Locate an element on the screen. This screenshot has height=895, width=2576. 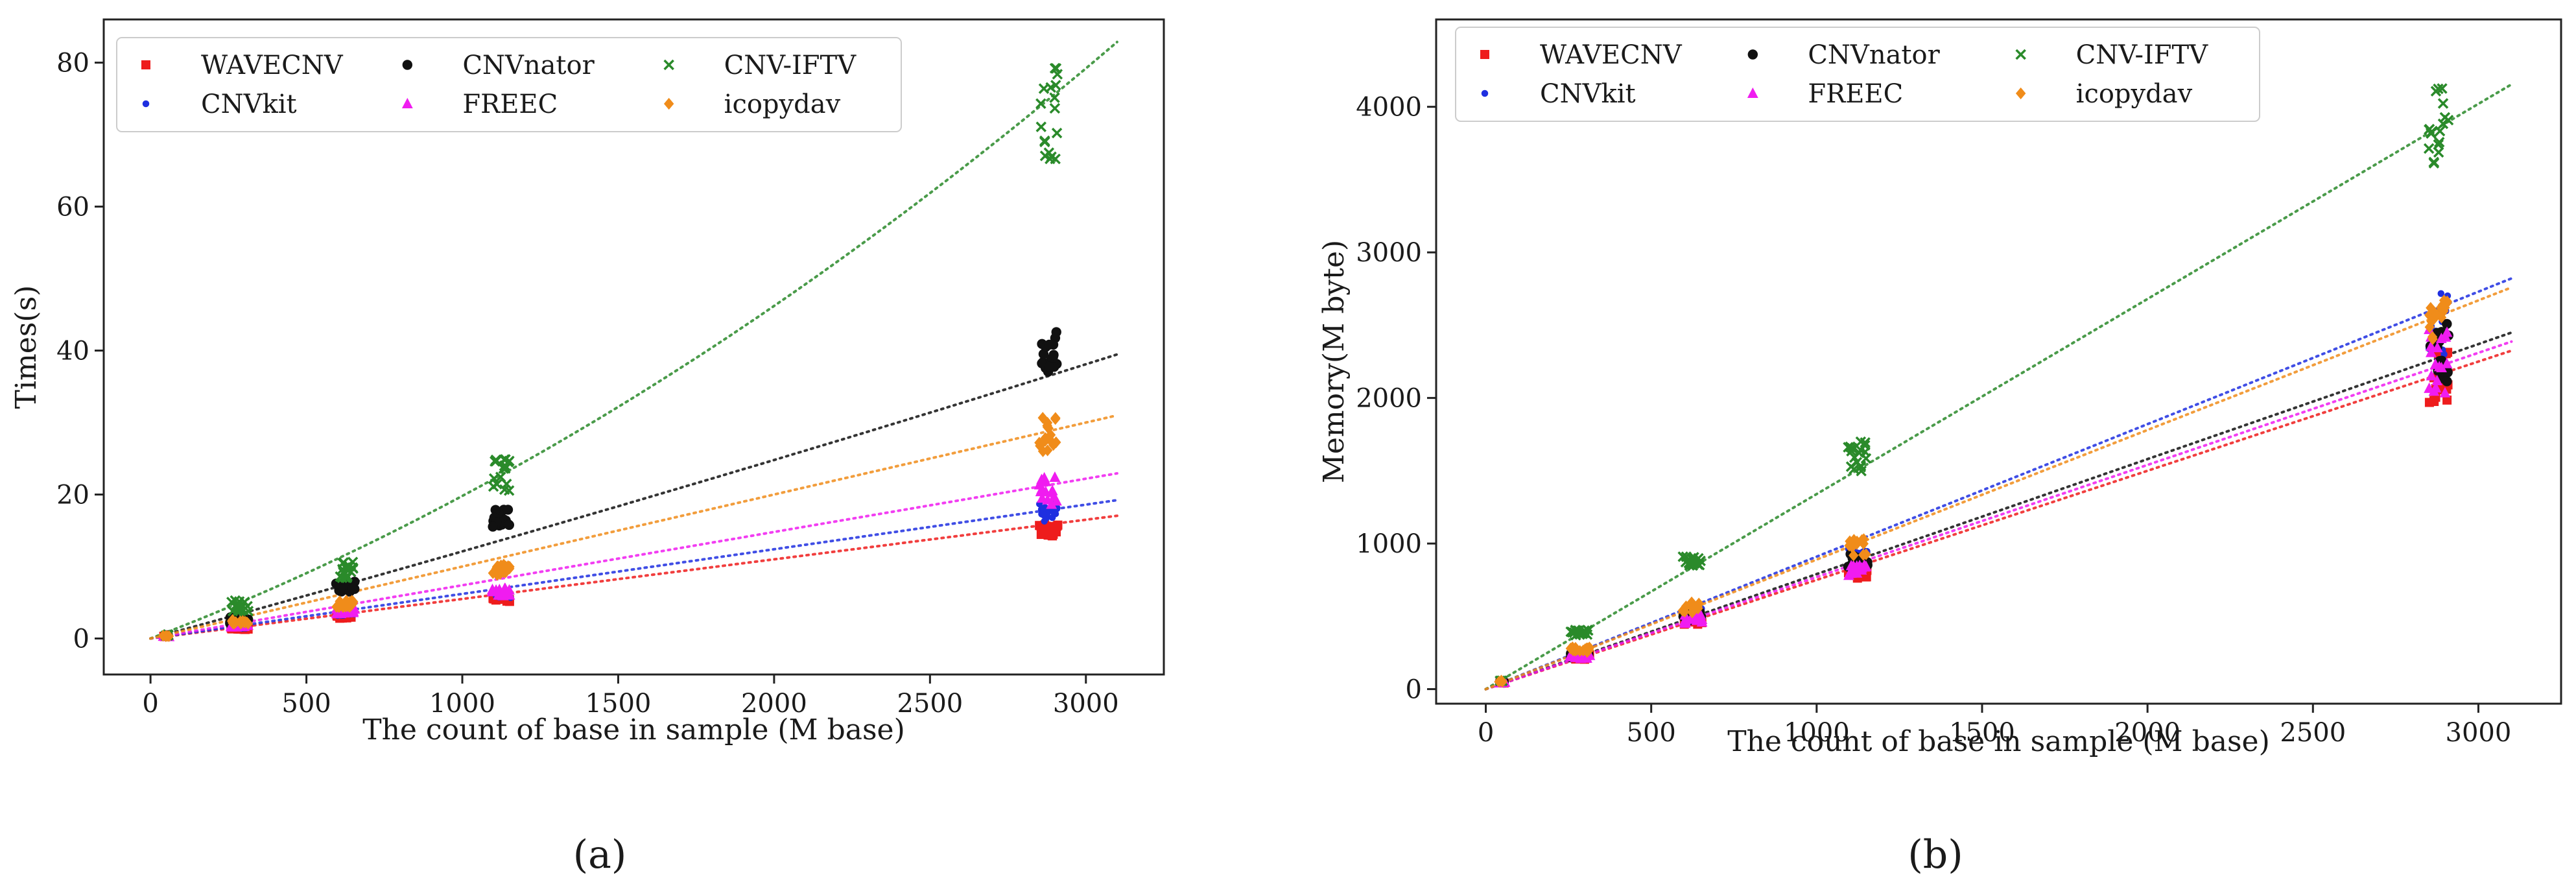
y-tick-label: 3000 is located at coordinates (1389, 253).